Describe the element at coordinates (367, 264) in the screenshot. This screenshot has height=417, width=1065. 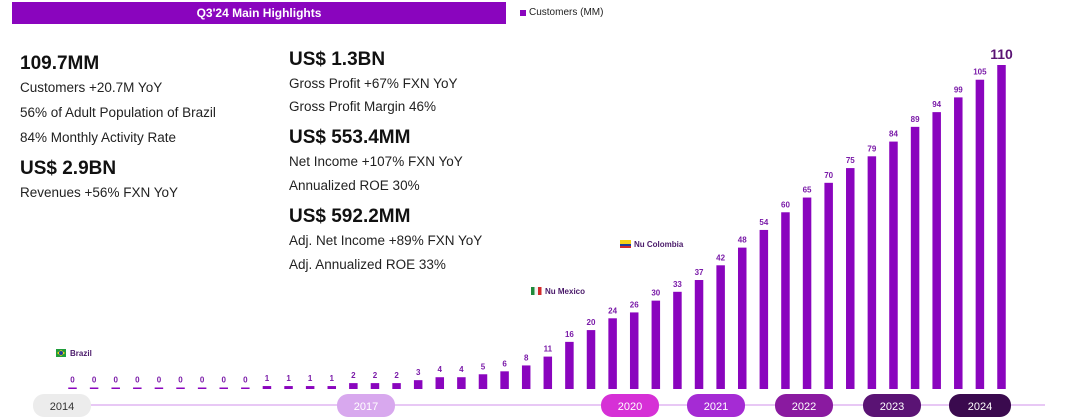
I see `adj-net-income-line-2: Adj. Annualized ROE 33%` at that location.